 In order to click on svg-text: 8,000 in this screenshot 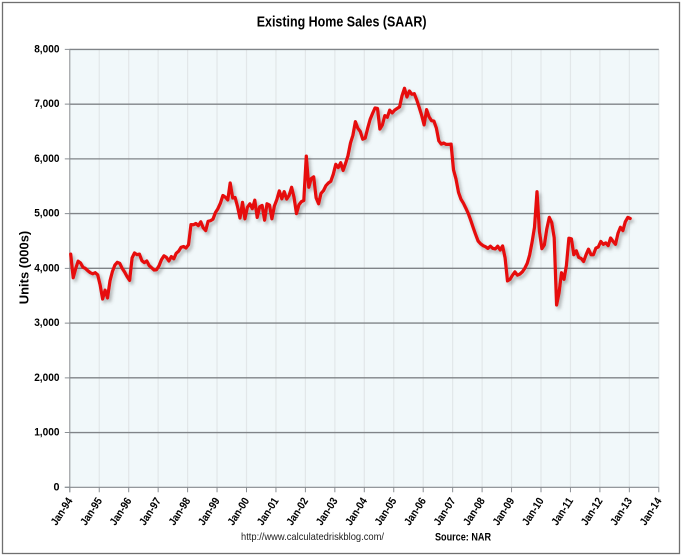, I will do `click(46, 49)`.